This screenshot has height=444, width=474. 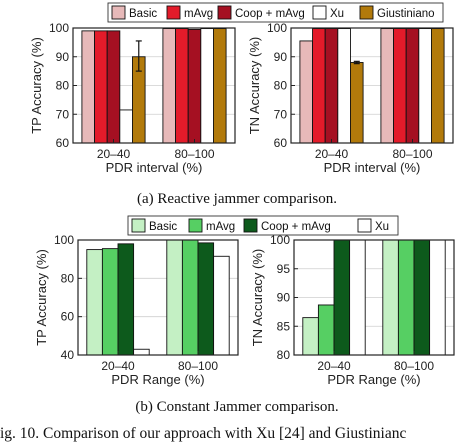 I want to click on b-tp-xtick-label-0: 20–40, so click(x=118, y=366).